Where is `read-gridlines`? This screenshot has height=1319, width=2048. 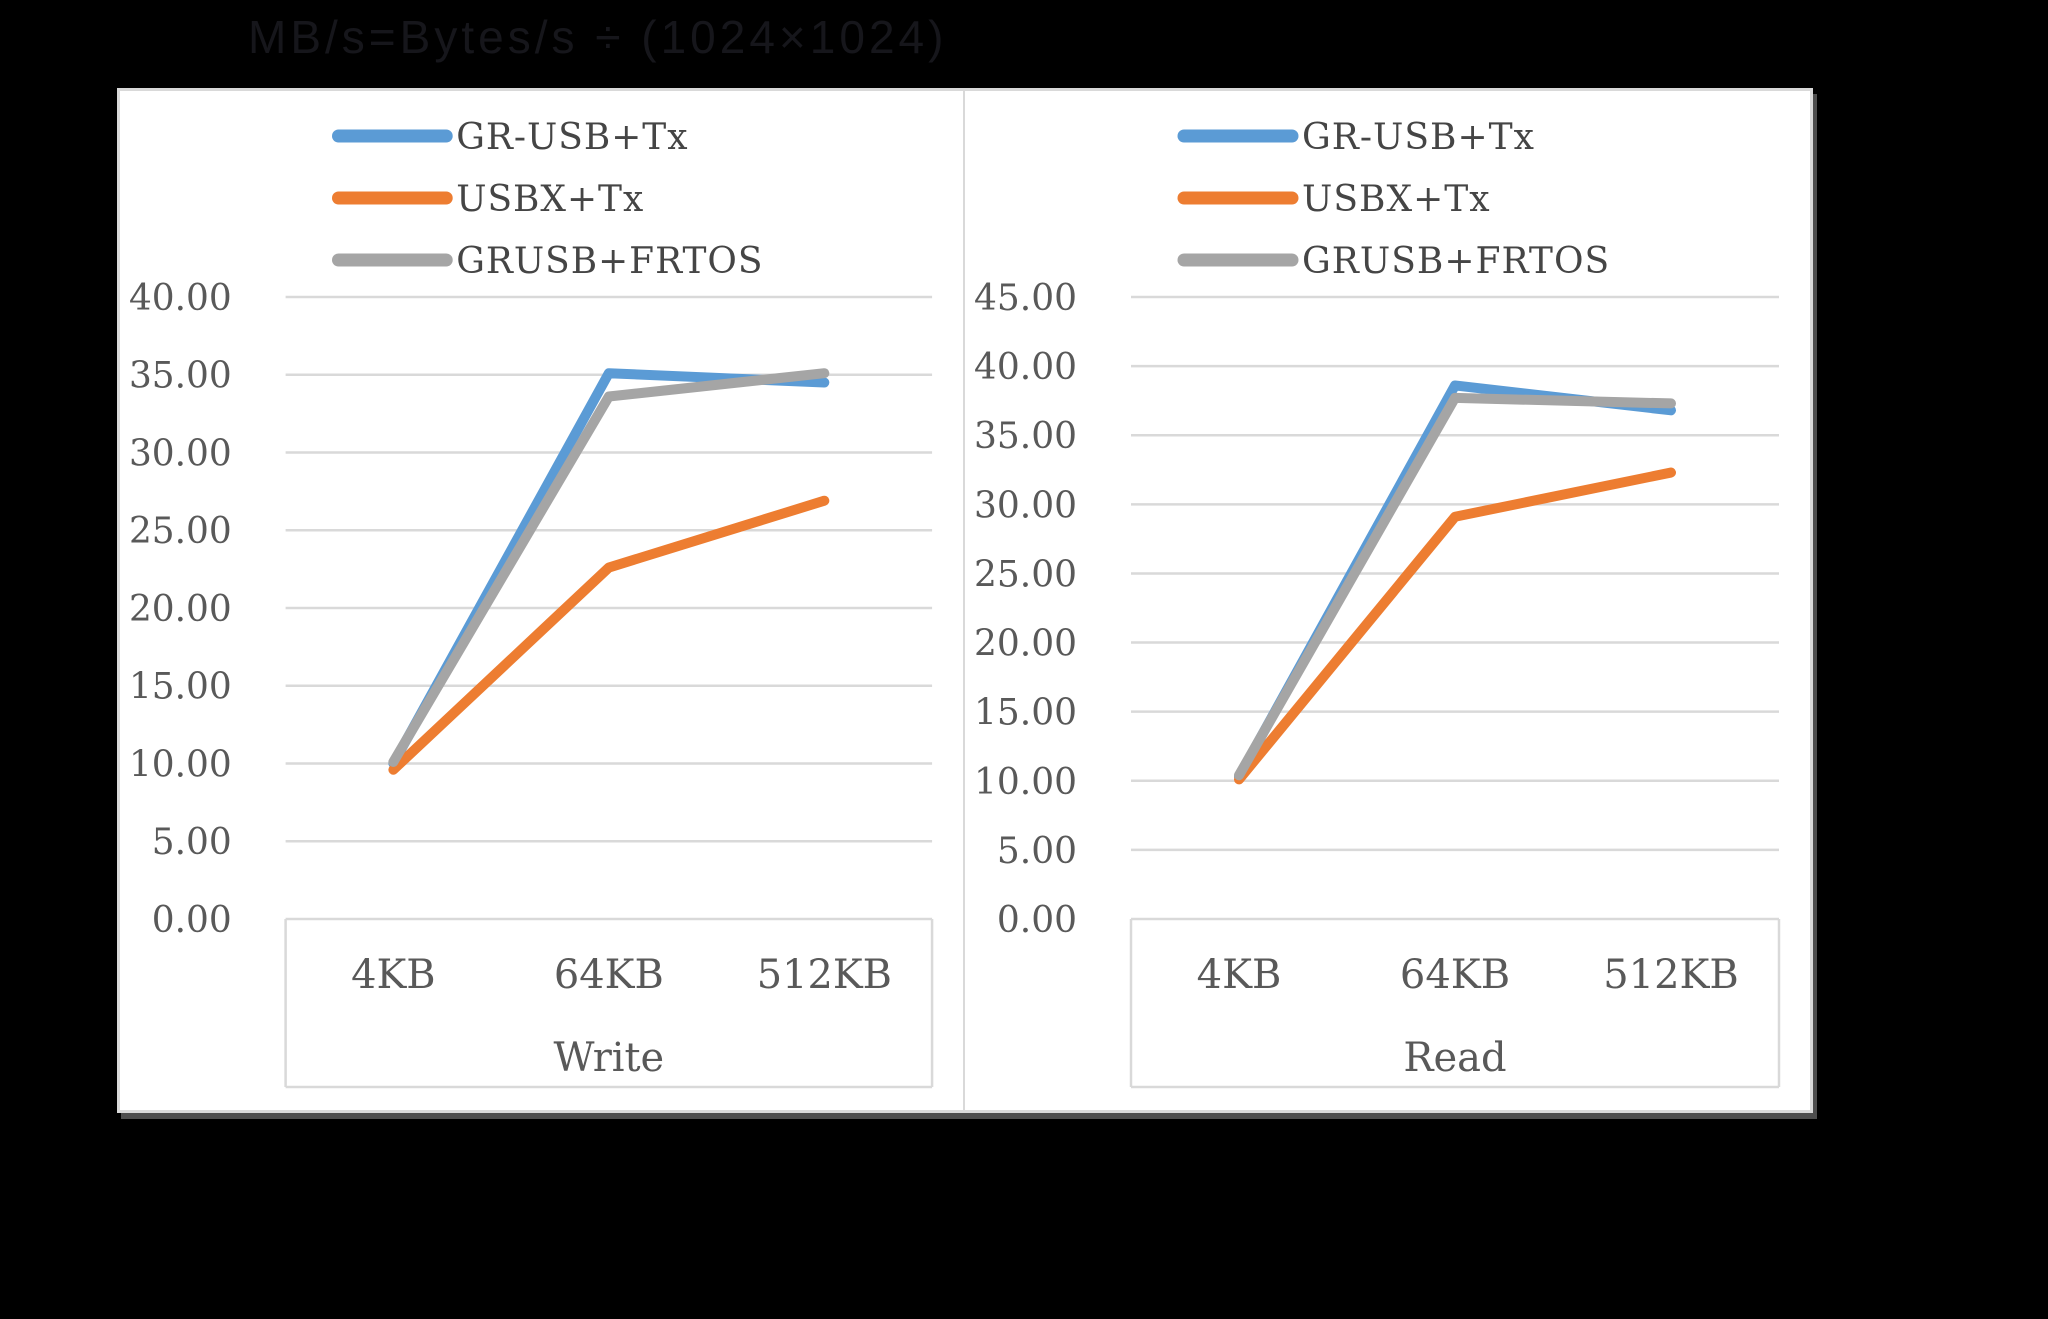 read-gridlines is located at coordinates (1455, 573).